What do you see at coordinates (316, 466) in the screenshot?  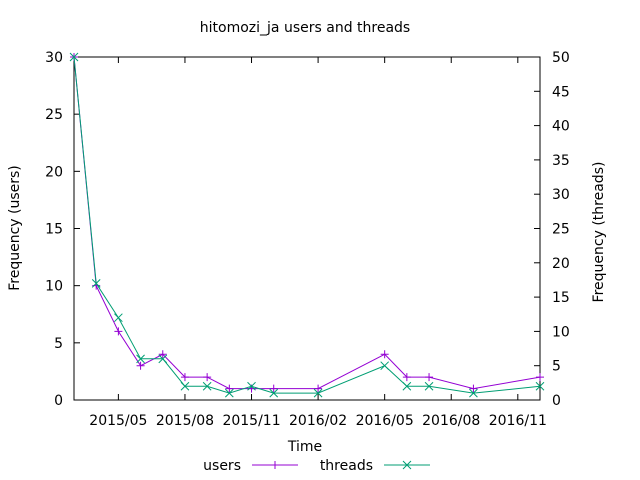 I see `legend: users threads` at bounding box center [316, 466].